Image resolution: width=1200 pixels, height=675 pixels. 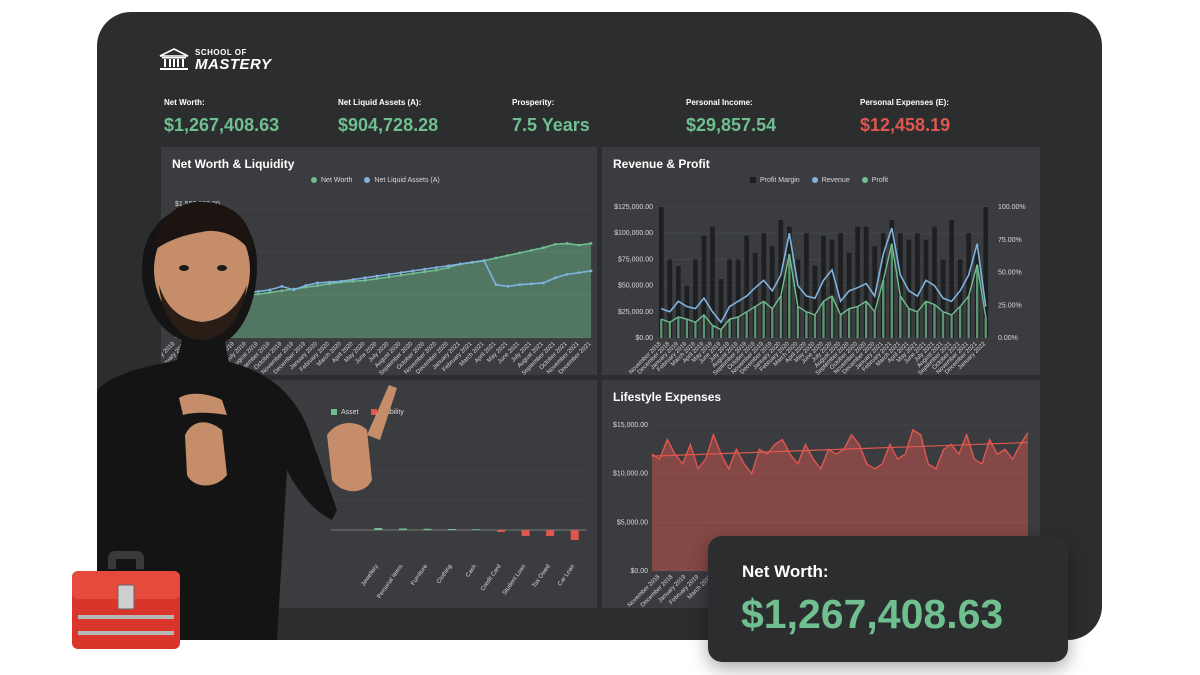 I want to click on legend-item-liability: Liability, so click(x=387, y=412).